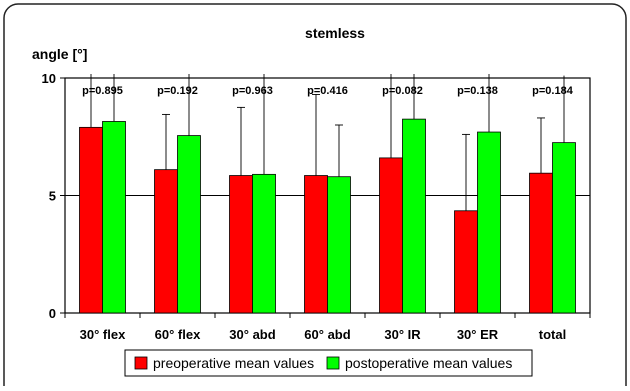  What do you see at coordinates (103, 334) in the screenshot?
I see `x-tick-label: 30° flex` at bounding box center [103, 334].